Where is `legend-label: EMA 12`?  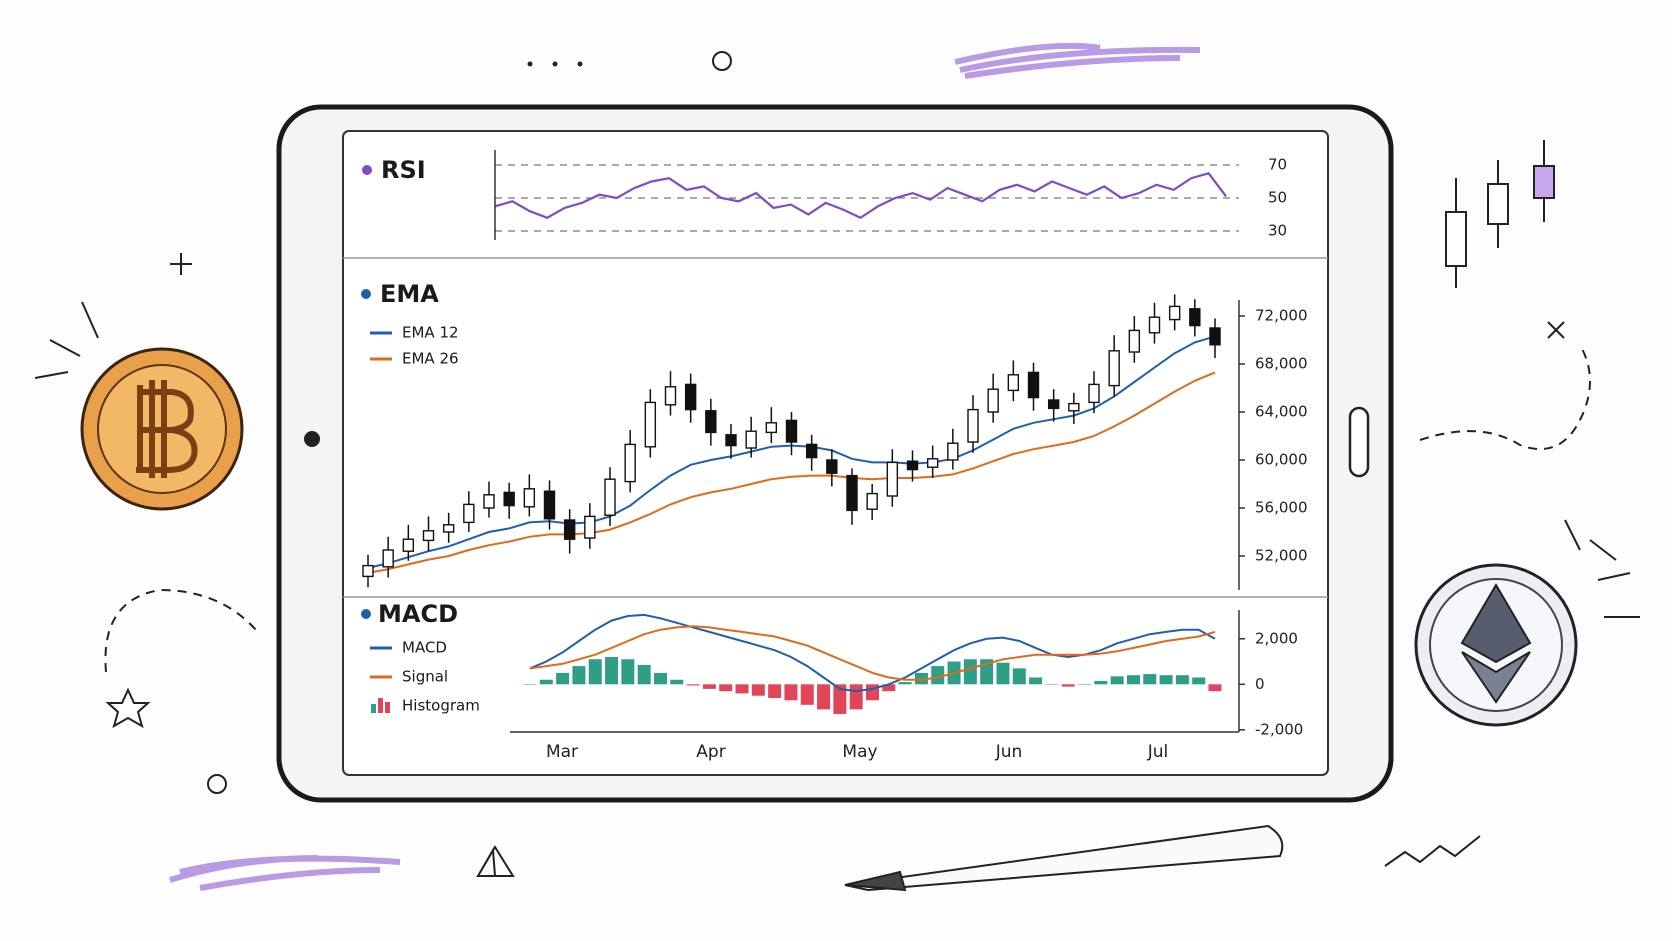 legend-label: EMA 12 is located at coordinates (430, 333).